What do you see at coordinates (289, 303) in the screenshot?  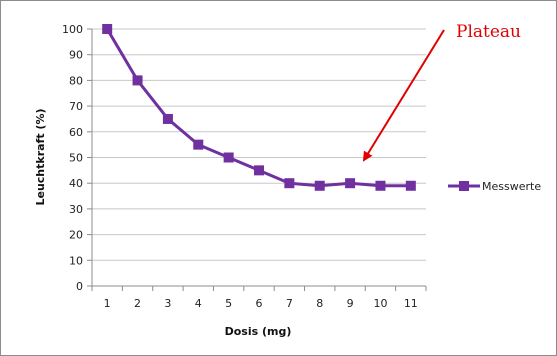 I see `x-tick-label-7: 7` at bounding box center [289, 303].